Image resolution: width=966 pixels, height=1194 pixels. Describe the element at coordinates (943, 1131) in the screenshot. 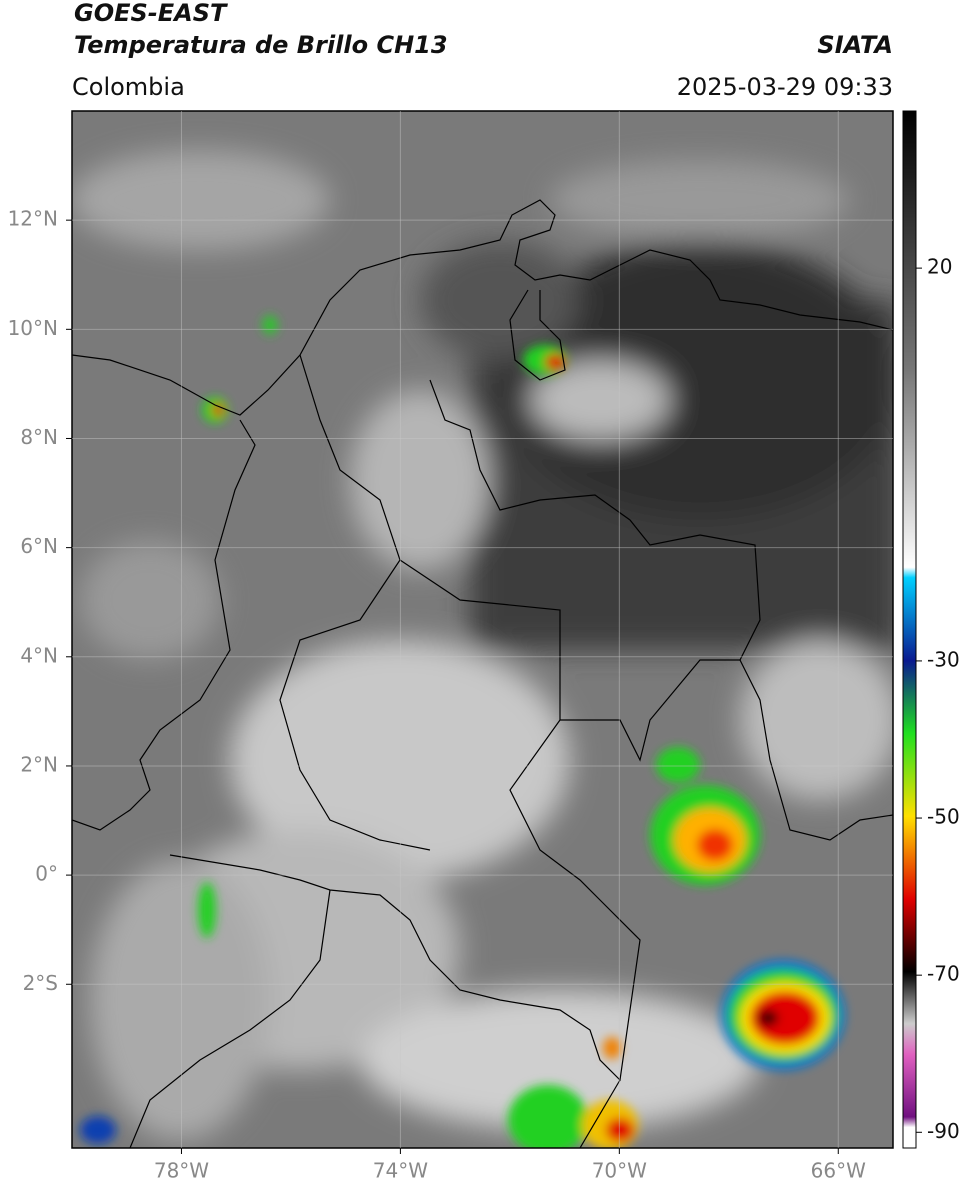

I see `colorbar-tick-label: -90` at that location.